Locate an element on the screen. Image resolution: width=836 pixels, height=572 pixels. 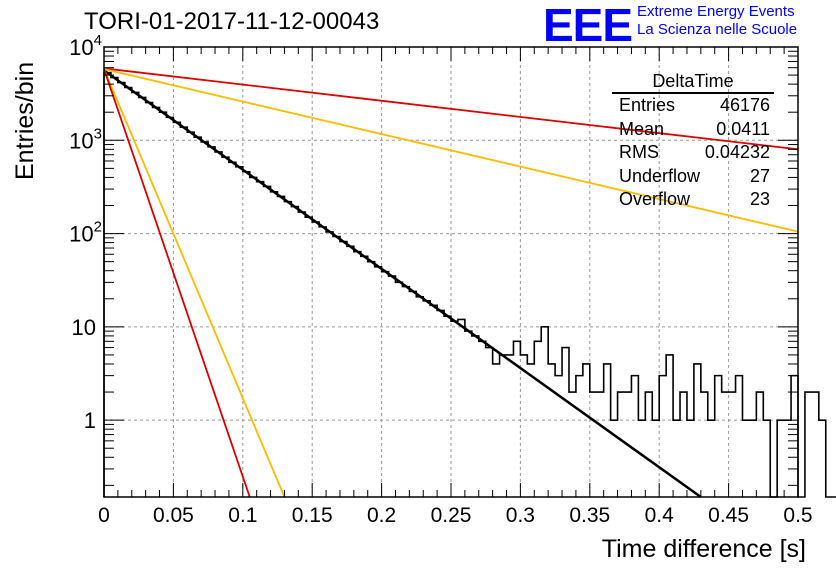
chart-title: TORI-01-2017-11-12-00043 is located at coordinates (232, 21).